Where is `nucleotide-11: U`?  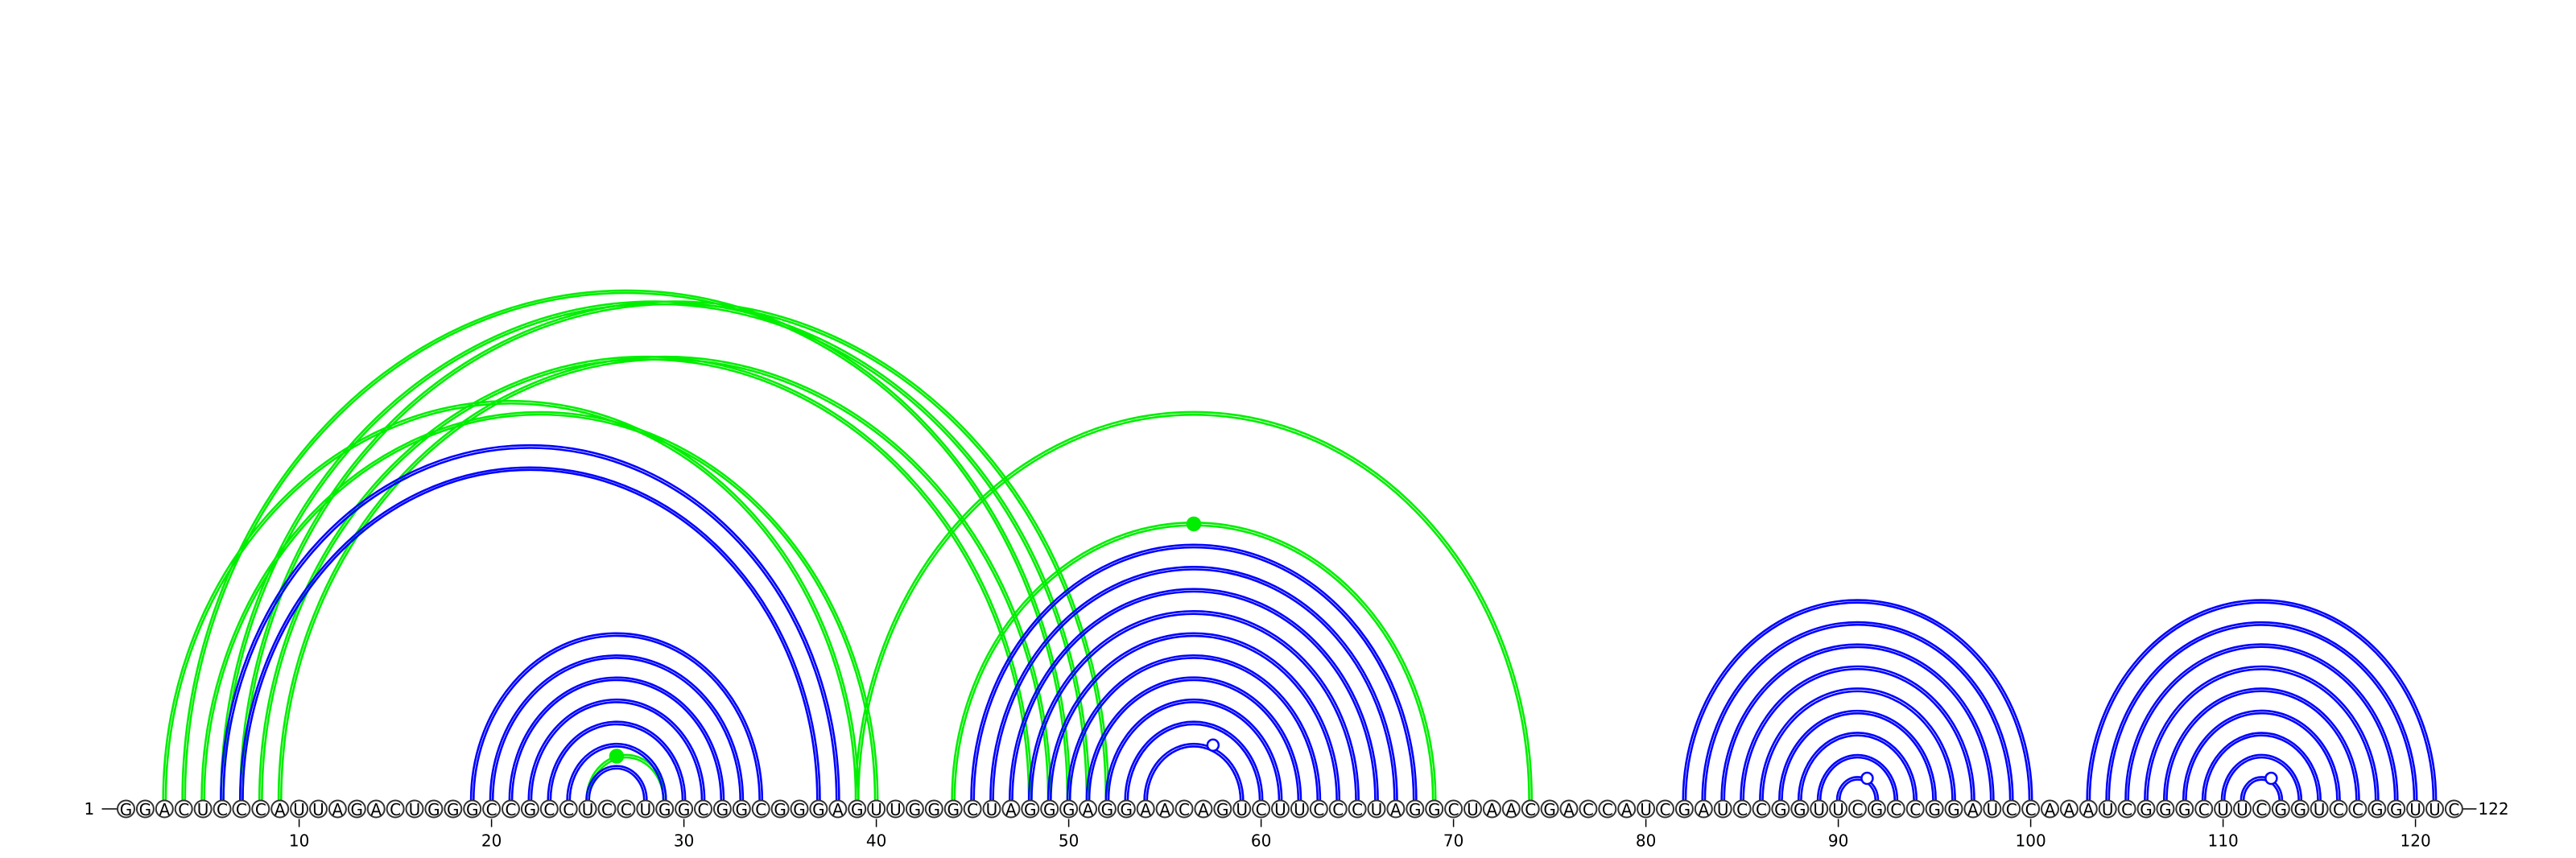 nucleotide-11: U is located at coordinates (318, 809).